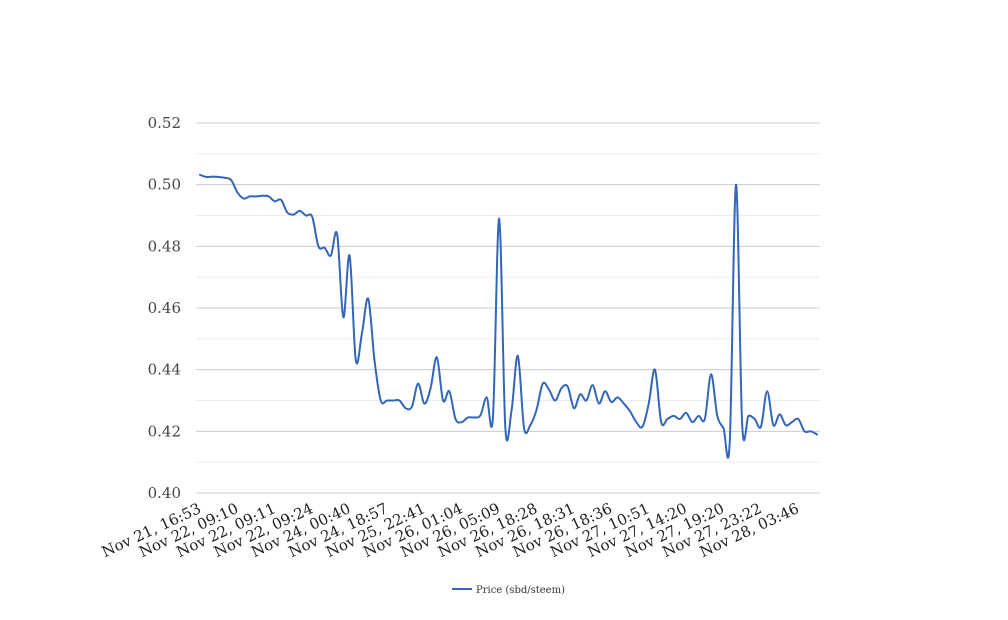 This screenshot has height=620, width=1008. I want to click on legend: Price (sbd/steem), so click(508, 590).